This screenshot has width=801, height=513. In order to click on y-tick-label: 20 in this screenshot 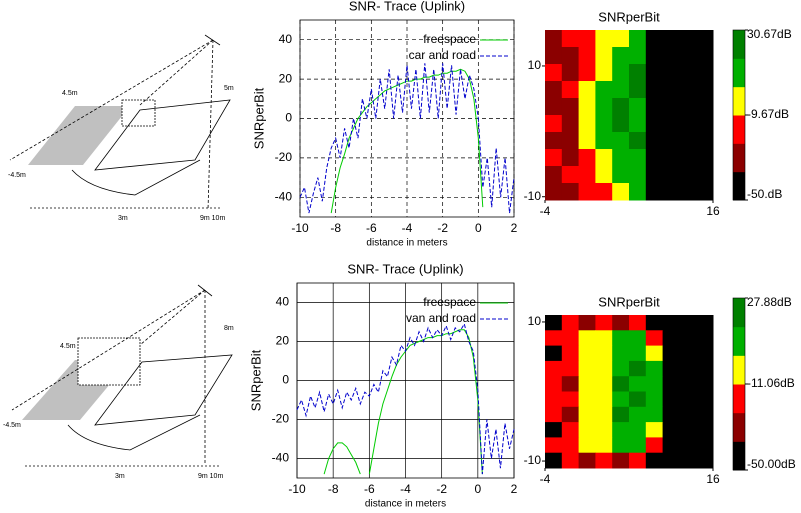, I will do `click(283, 341)`.